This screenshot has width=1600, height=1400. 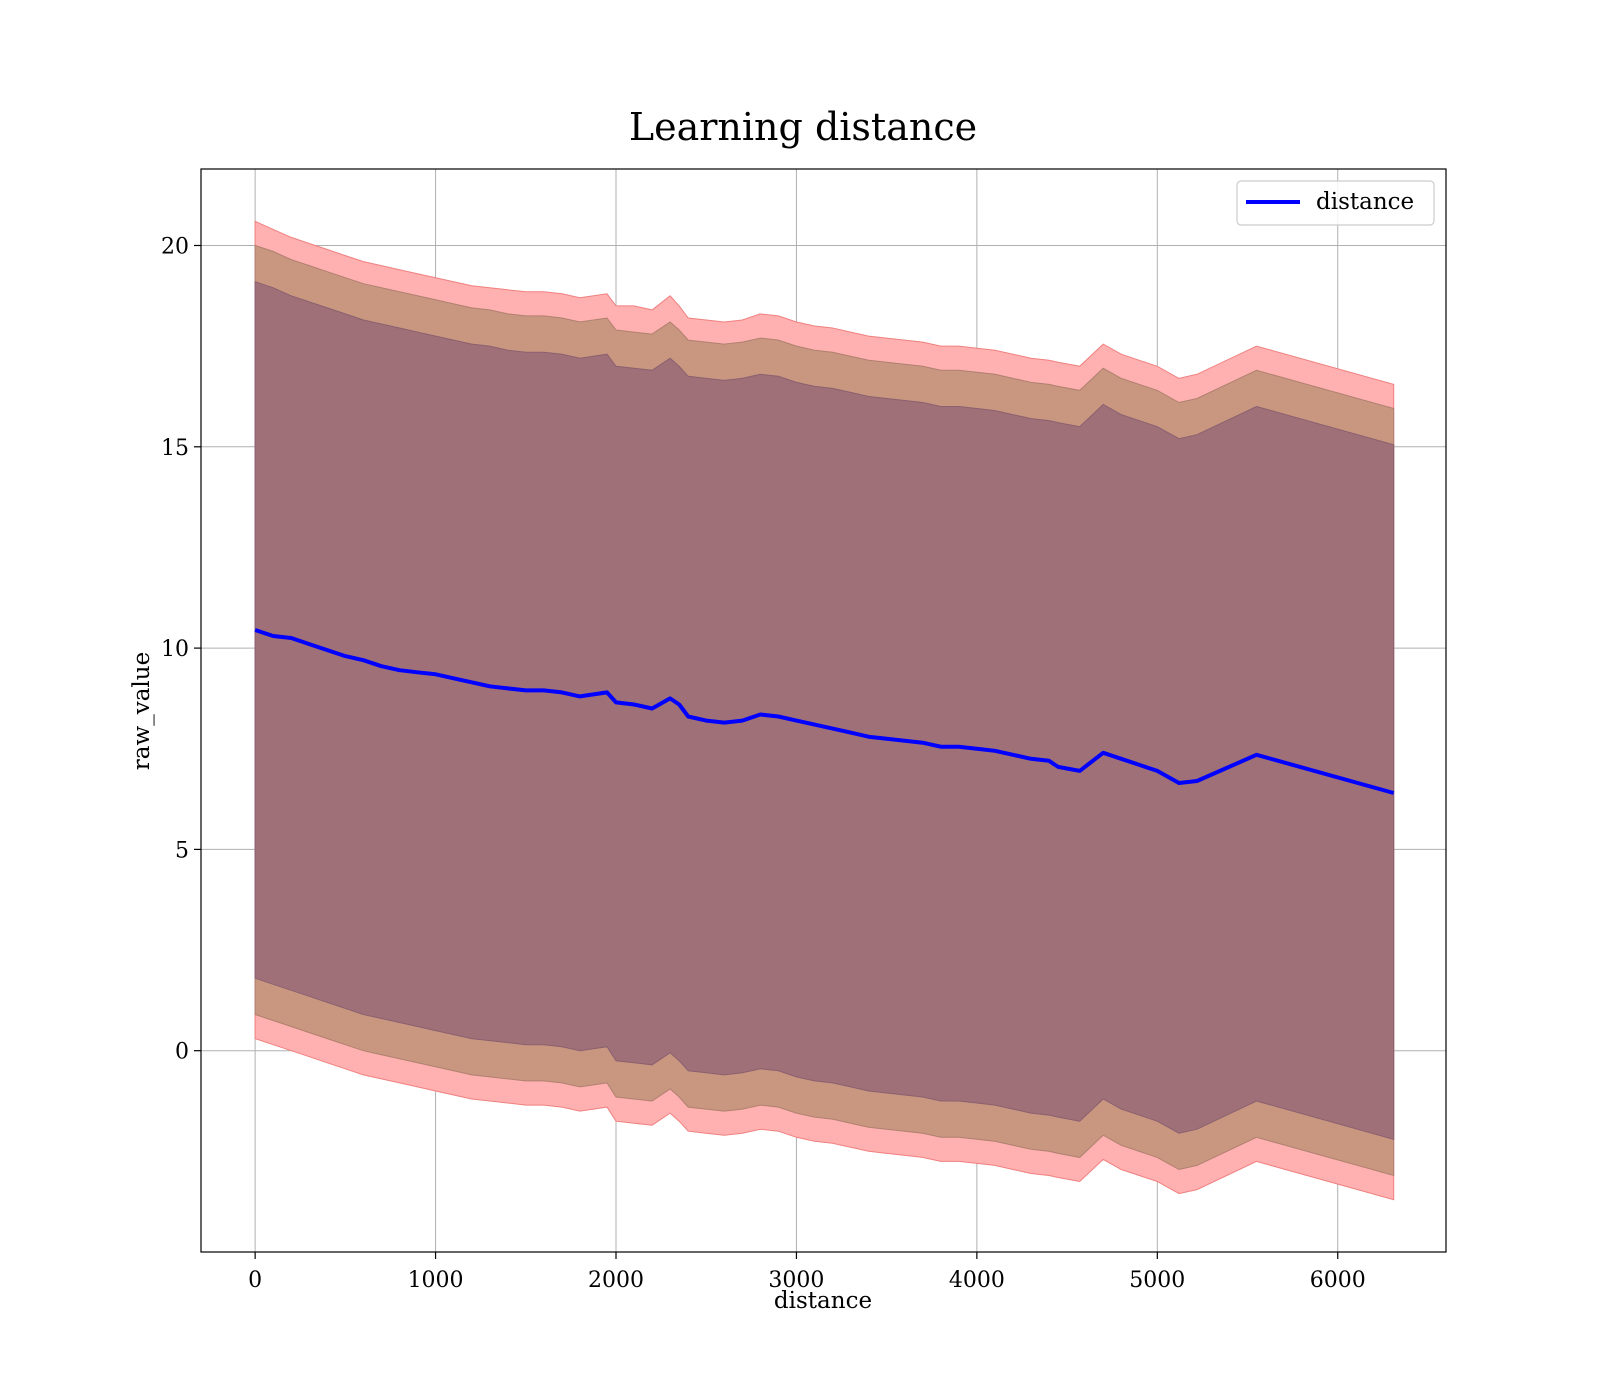 I want to click on x-tick-label: 0, so click(x=255, y=1280).